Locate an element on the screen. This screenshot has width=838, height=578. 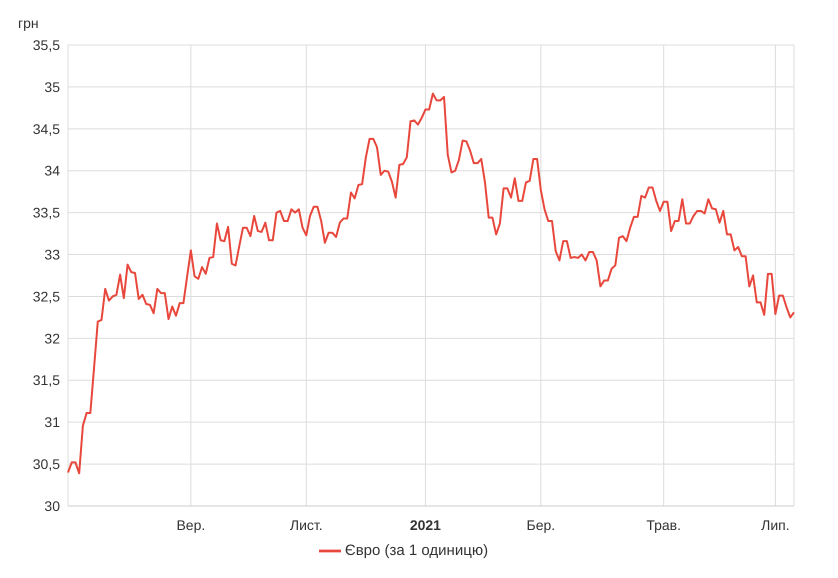
x-tick-label: Трав. is located at coordinates (664, 525).